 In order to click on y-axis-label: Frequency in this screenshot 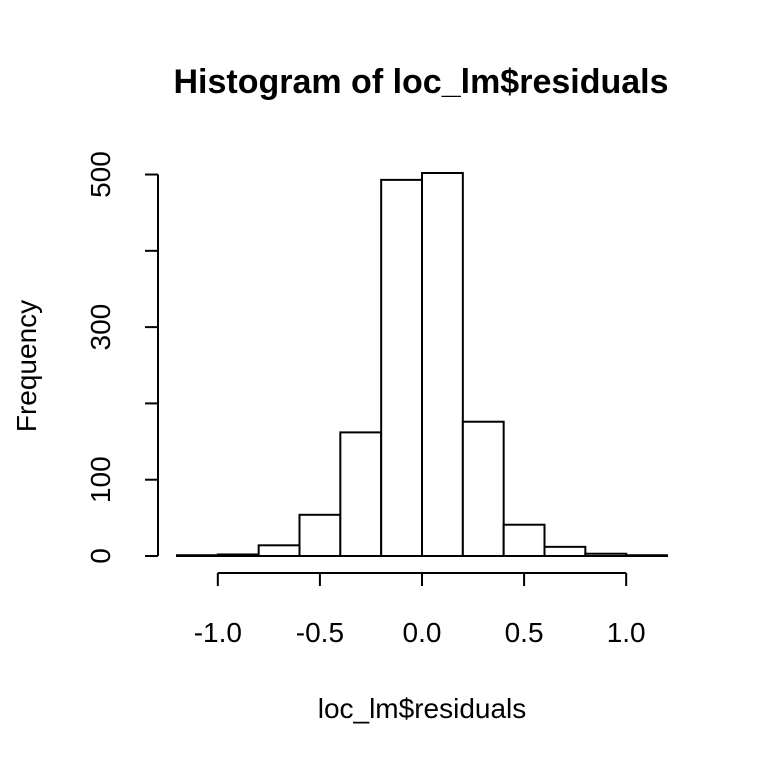, I will do `click(26, 366)`.